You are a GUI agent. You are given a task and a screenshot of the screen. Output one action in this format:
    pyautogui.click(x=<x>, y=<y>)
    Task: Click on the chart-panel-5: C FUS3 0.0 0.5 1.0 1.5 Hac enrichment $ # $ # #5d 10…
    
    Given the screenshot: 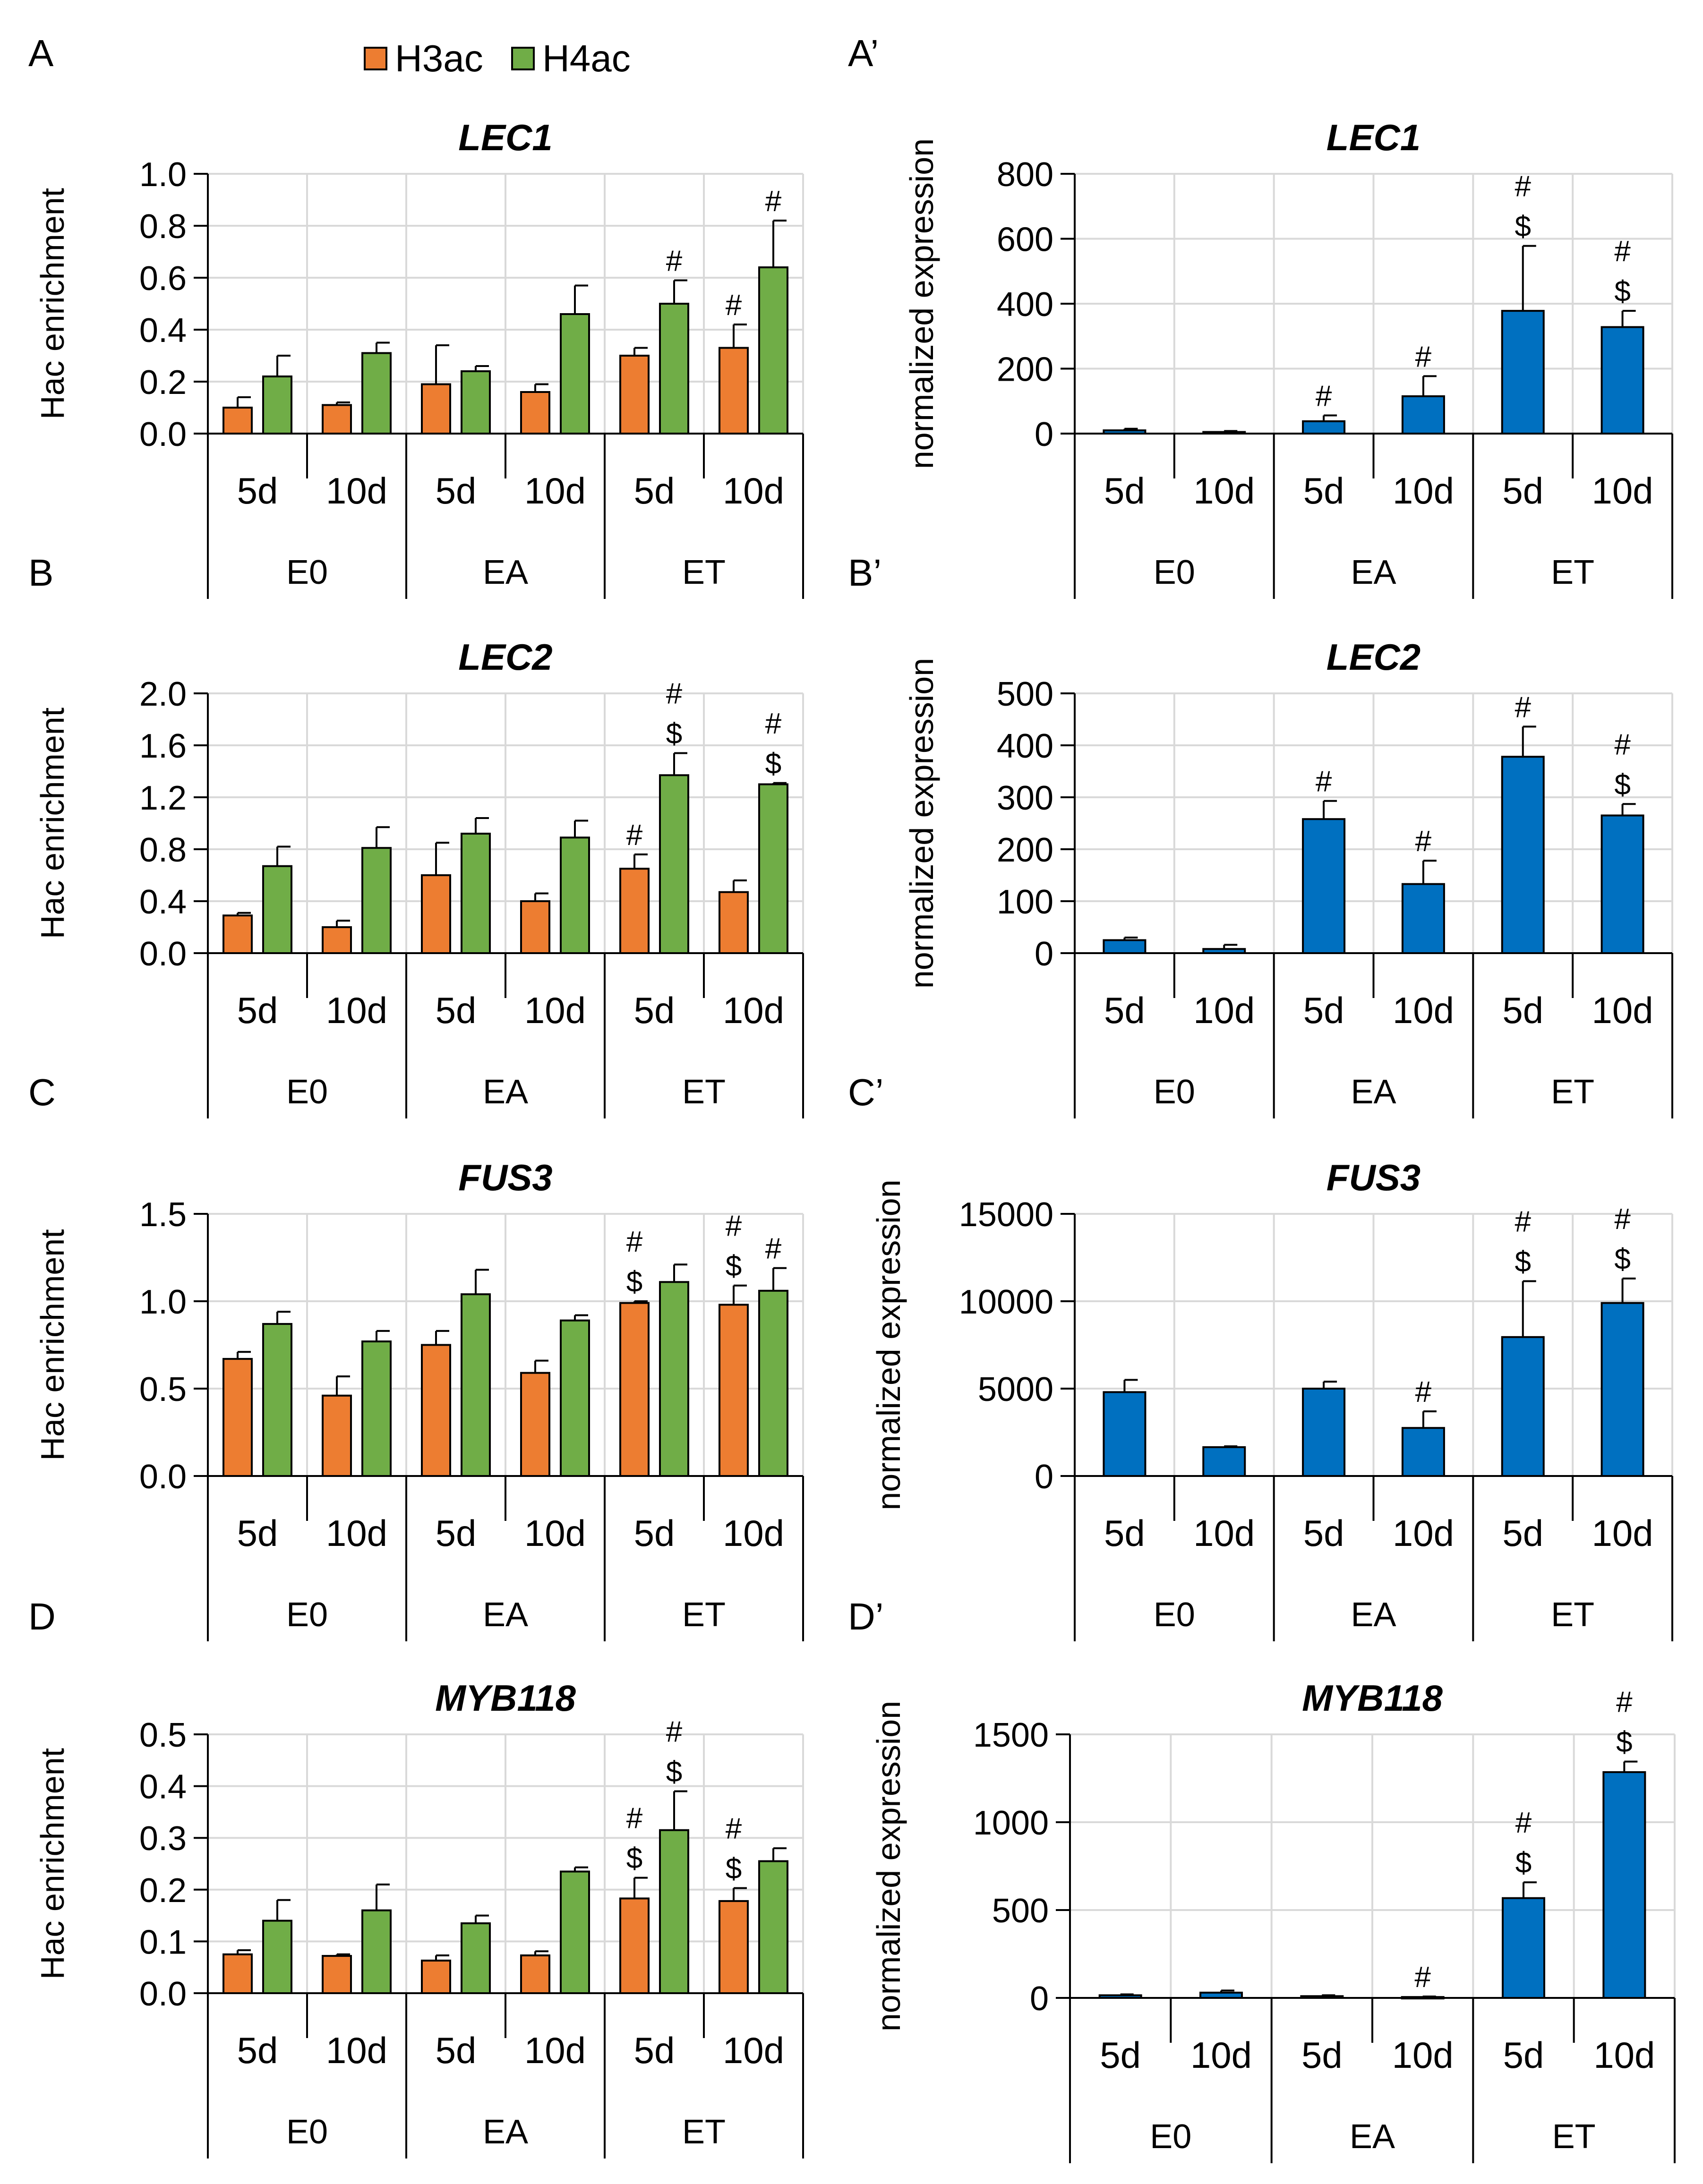 What is the action you would take?
    pyautogui.click(x=416, y=1356)
    